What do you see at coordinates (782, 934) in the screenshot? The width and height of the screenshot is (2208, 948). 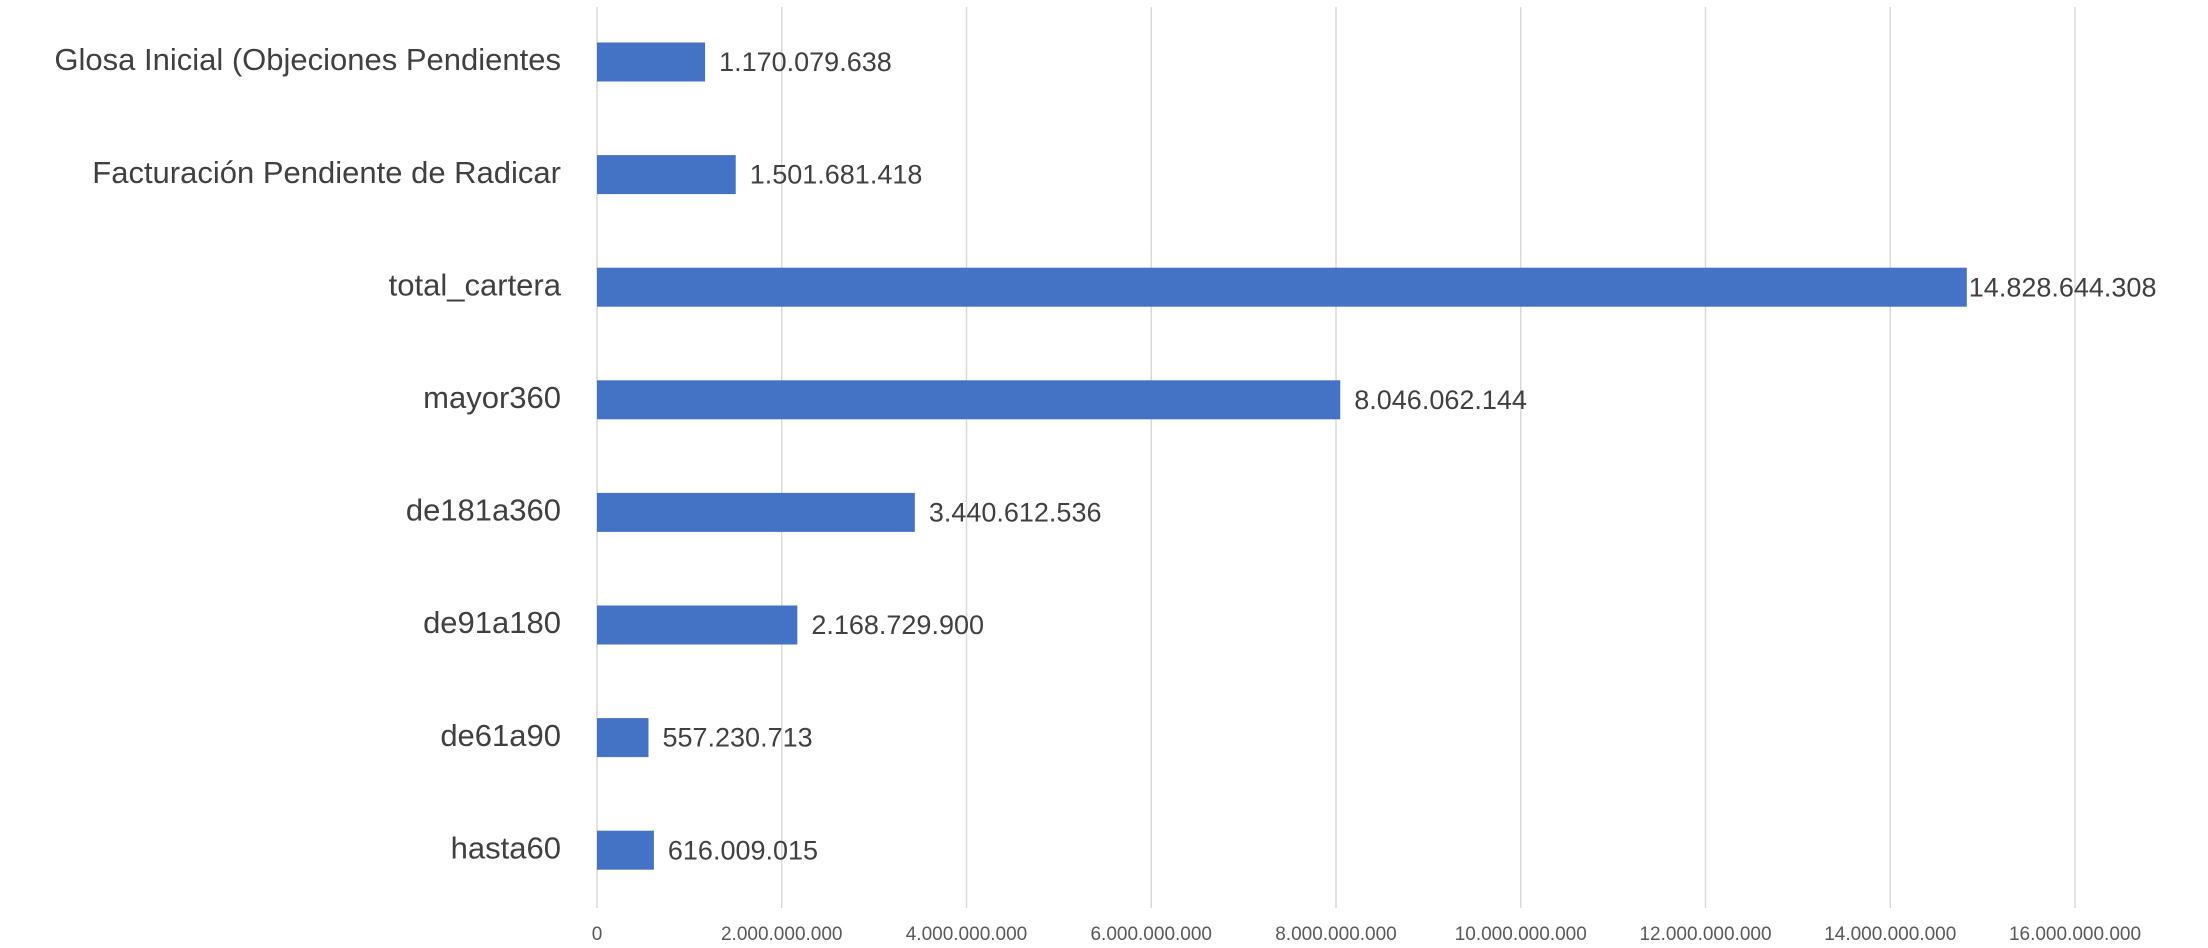 I see `x-tick-label: 2.000.000.000` at bounding box center [782, 934].